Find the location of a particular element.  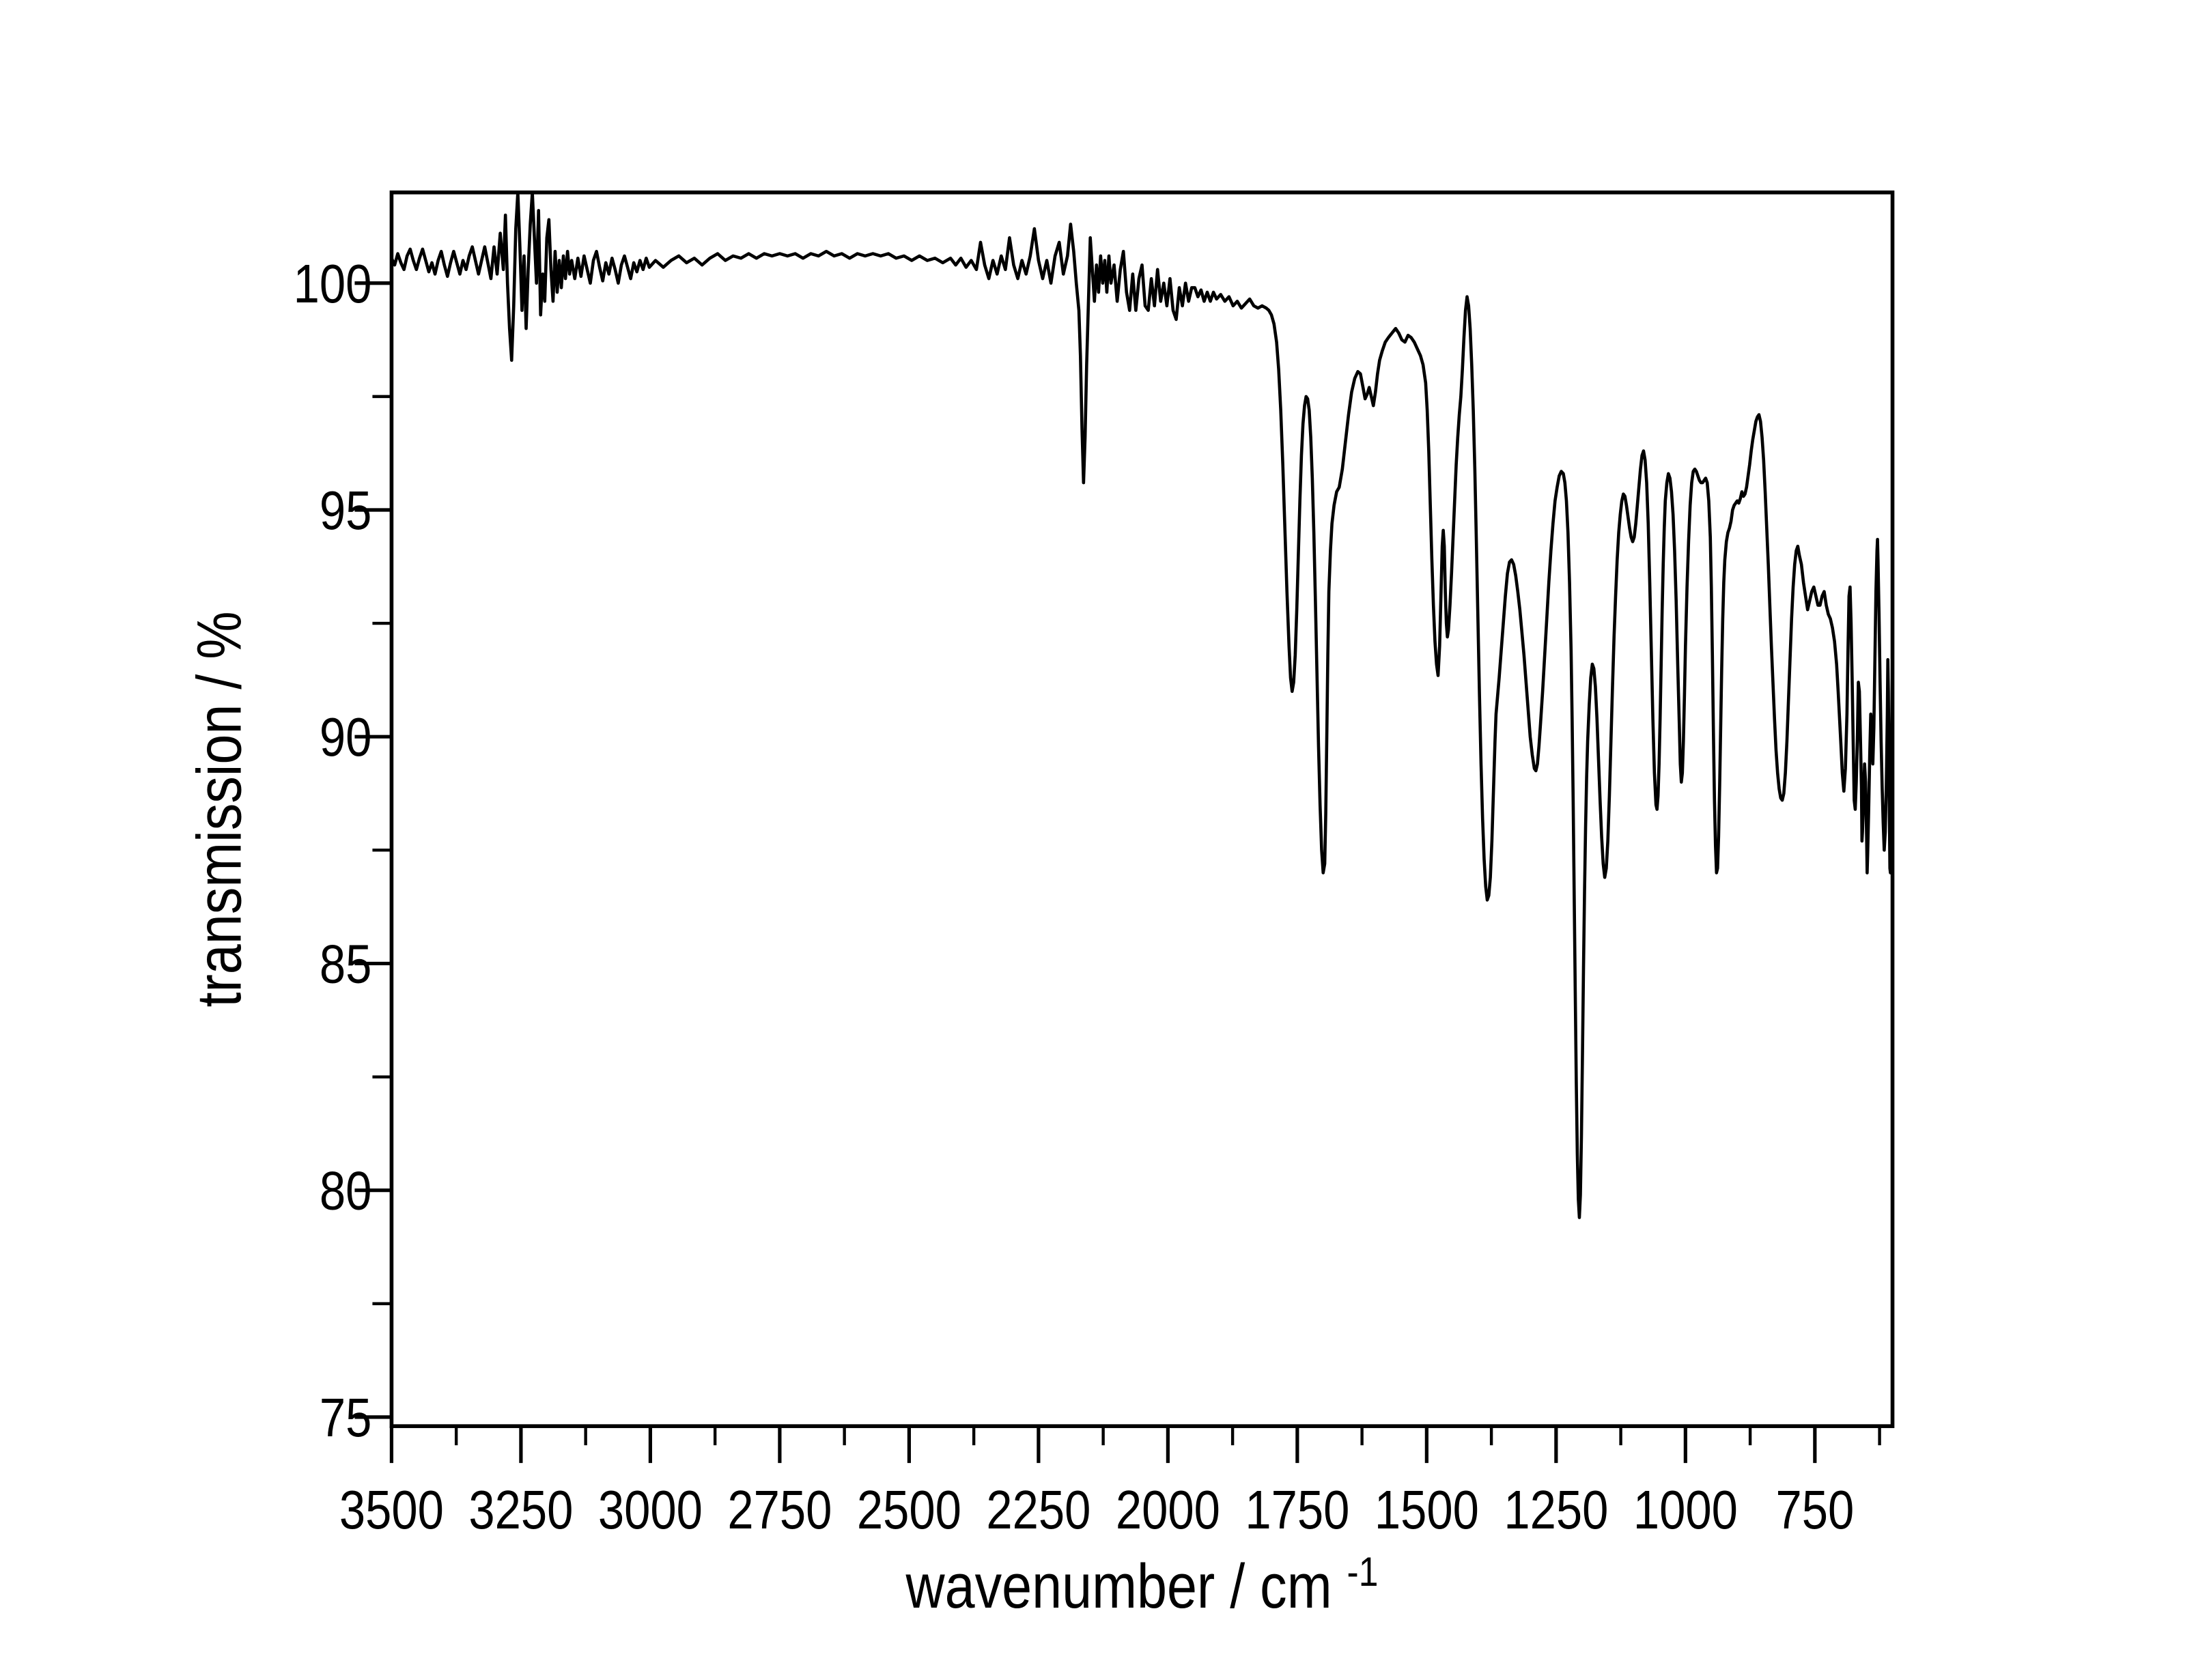

y-tick-label: 100 is located at coordinates (333, 283).